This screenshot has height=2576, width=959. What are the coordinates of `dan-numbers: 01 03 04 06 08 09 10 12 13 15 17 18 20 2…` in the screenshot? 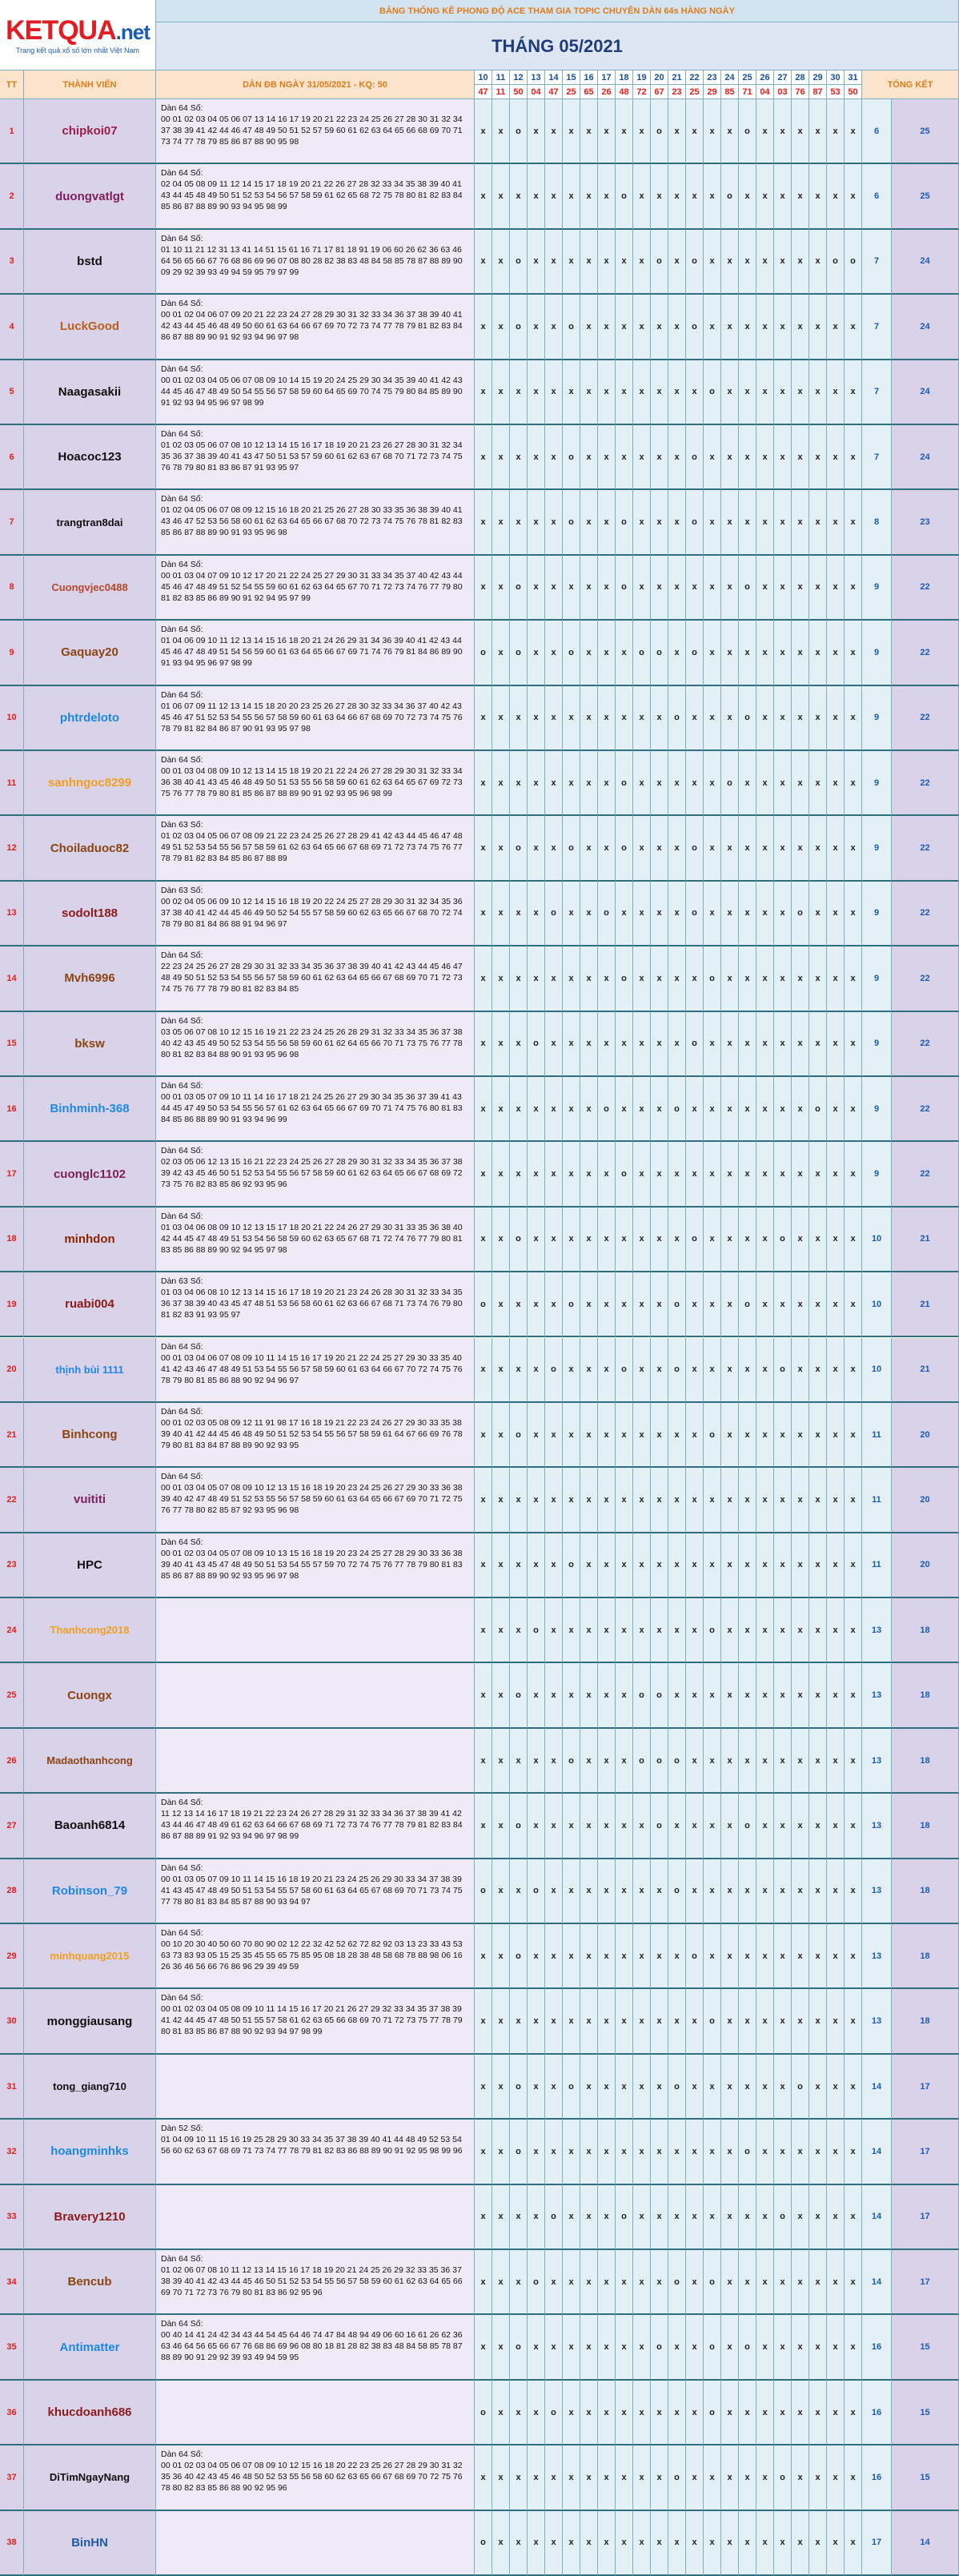 It's located at (312, 1238).